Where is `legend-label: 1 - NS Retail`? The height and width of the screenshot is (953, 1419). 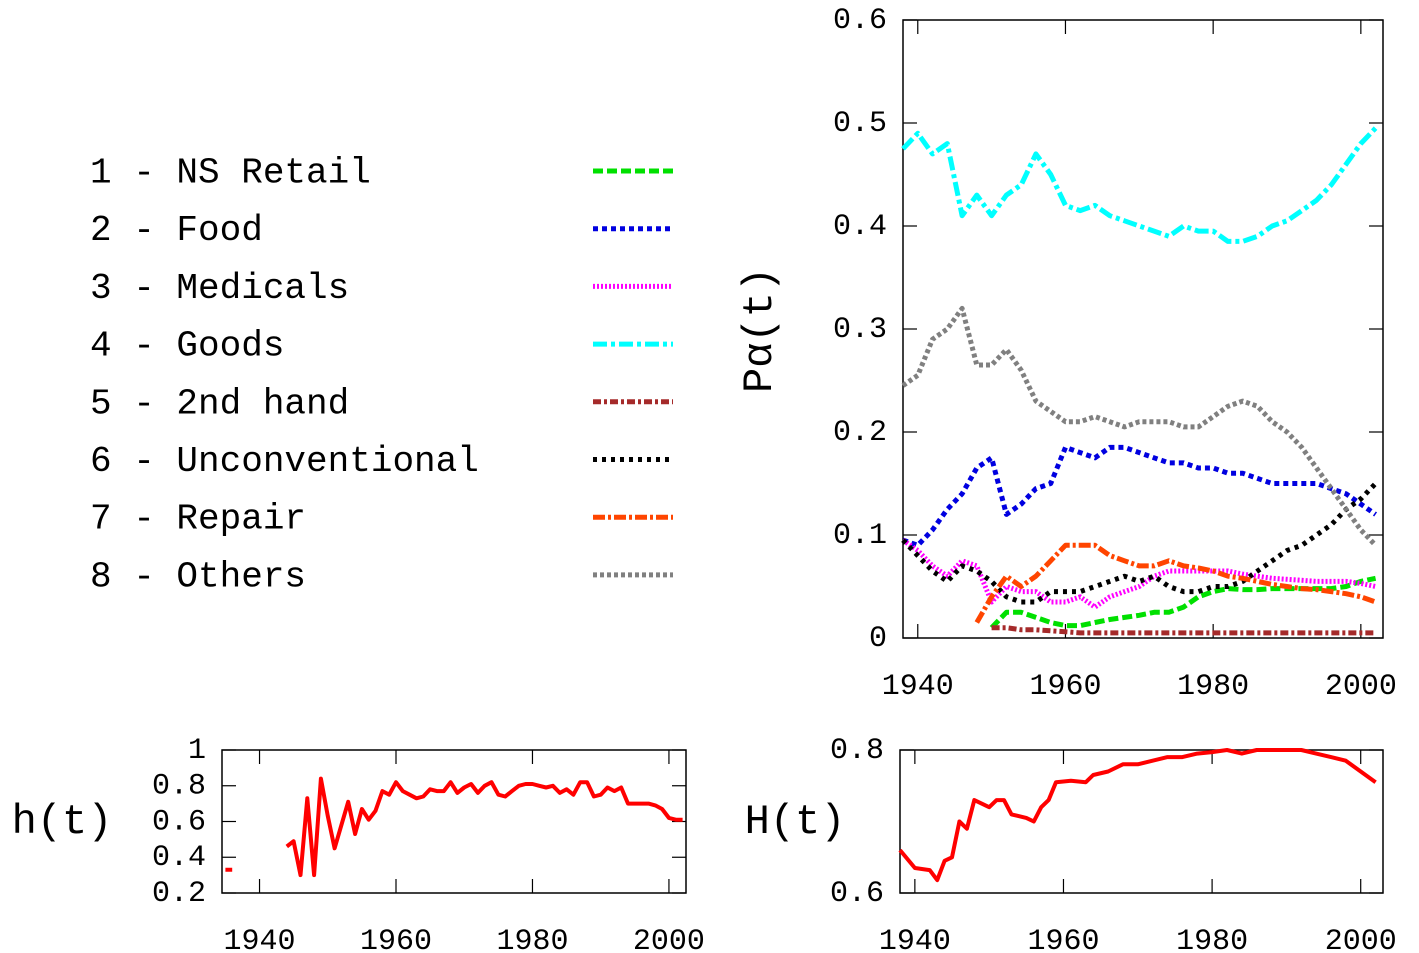 legend-label: 1 - NS Retail is located at coordinates (230, 173).